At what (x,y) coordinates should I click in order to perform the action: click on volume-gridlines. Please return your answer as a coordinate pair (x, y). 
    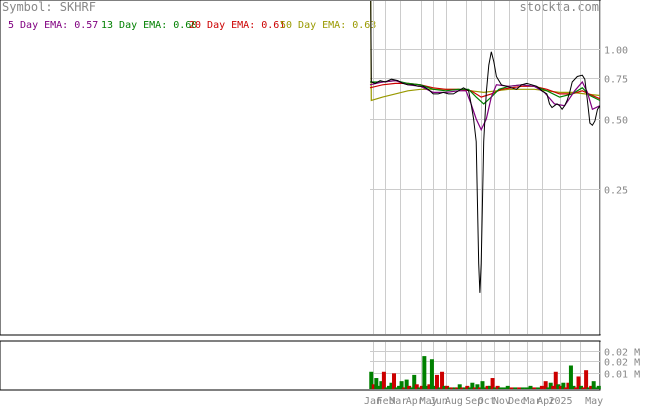
    Looking at the image, I should click on (485, 362).